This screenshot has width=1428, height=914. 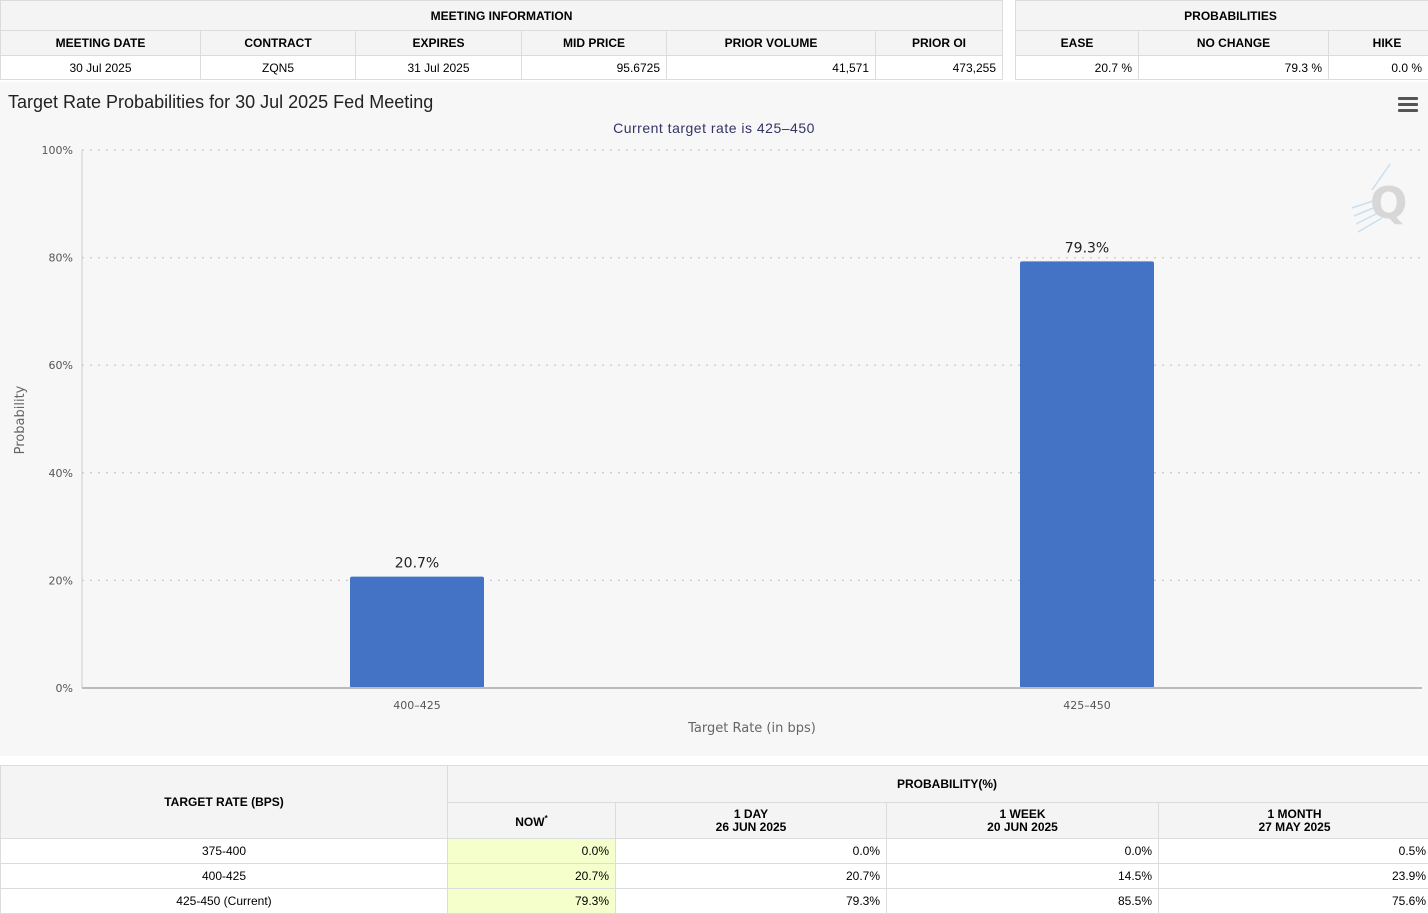 I want to click on table-row: 375-400 0.0% 0.0% 0.0% 0.5%, so click(x=714, y=851).